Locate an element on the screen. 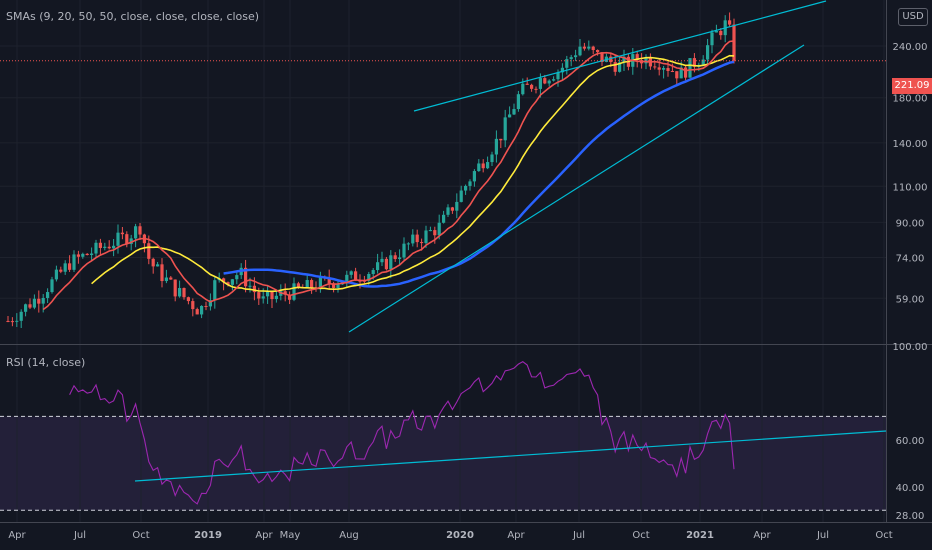 The width and height of the screenshot is (932, 550). x-tick-label: Jul is located at coordinates (822, 535).